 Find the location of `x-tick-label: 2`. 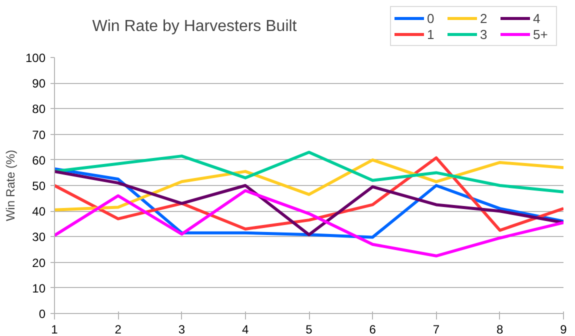

x-tick-label: 2 is located at coordinates (118, 329).